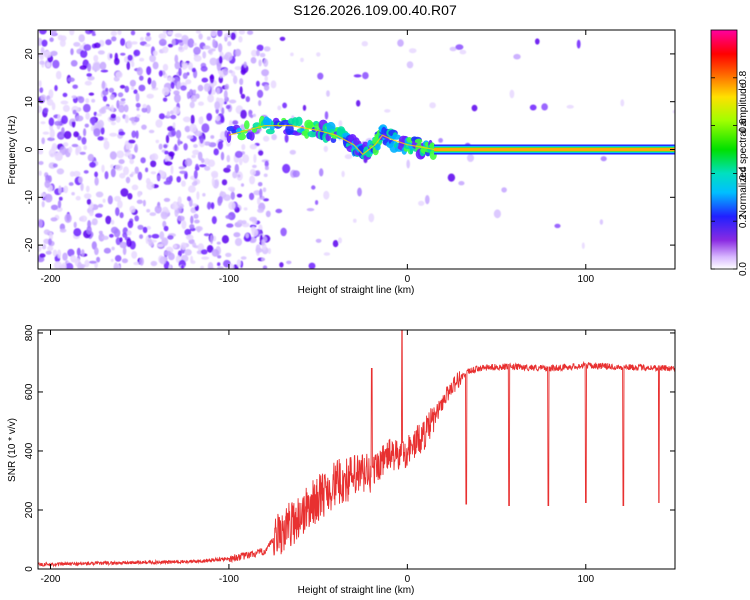  What do you see at coordinates (29, 102) in the screenshot?
I see `spectrogram-y-tick-label: 10` at bounding box center [29, 102].